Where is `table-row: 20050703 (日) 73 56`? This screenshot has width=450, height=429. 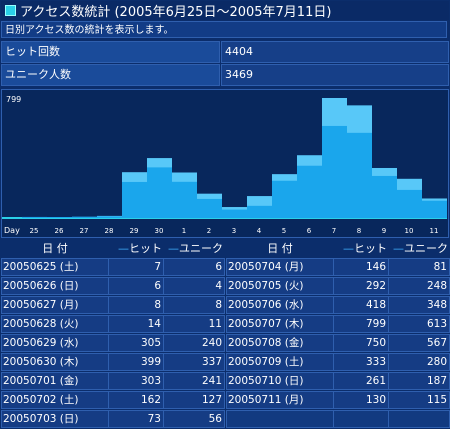 table-row: 20050703 (日) 73 56 is located at coordinates (113, 419).